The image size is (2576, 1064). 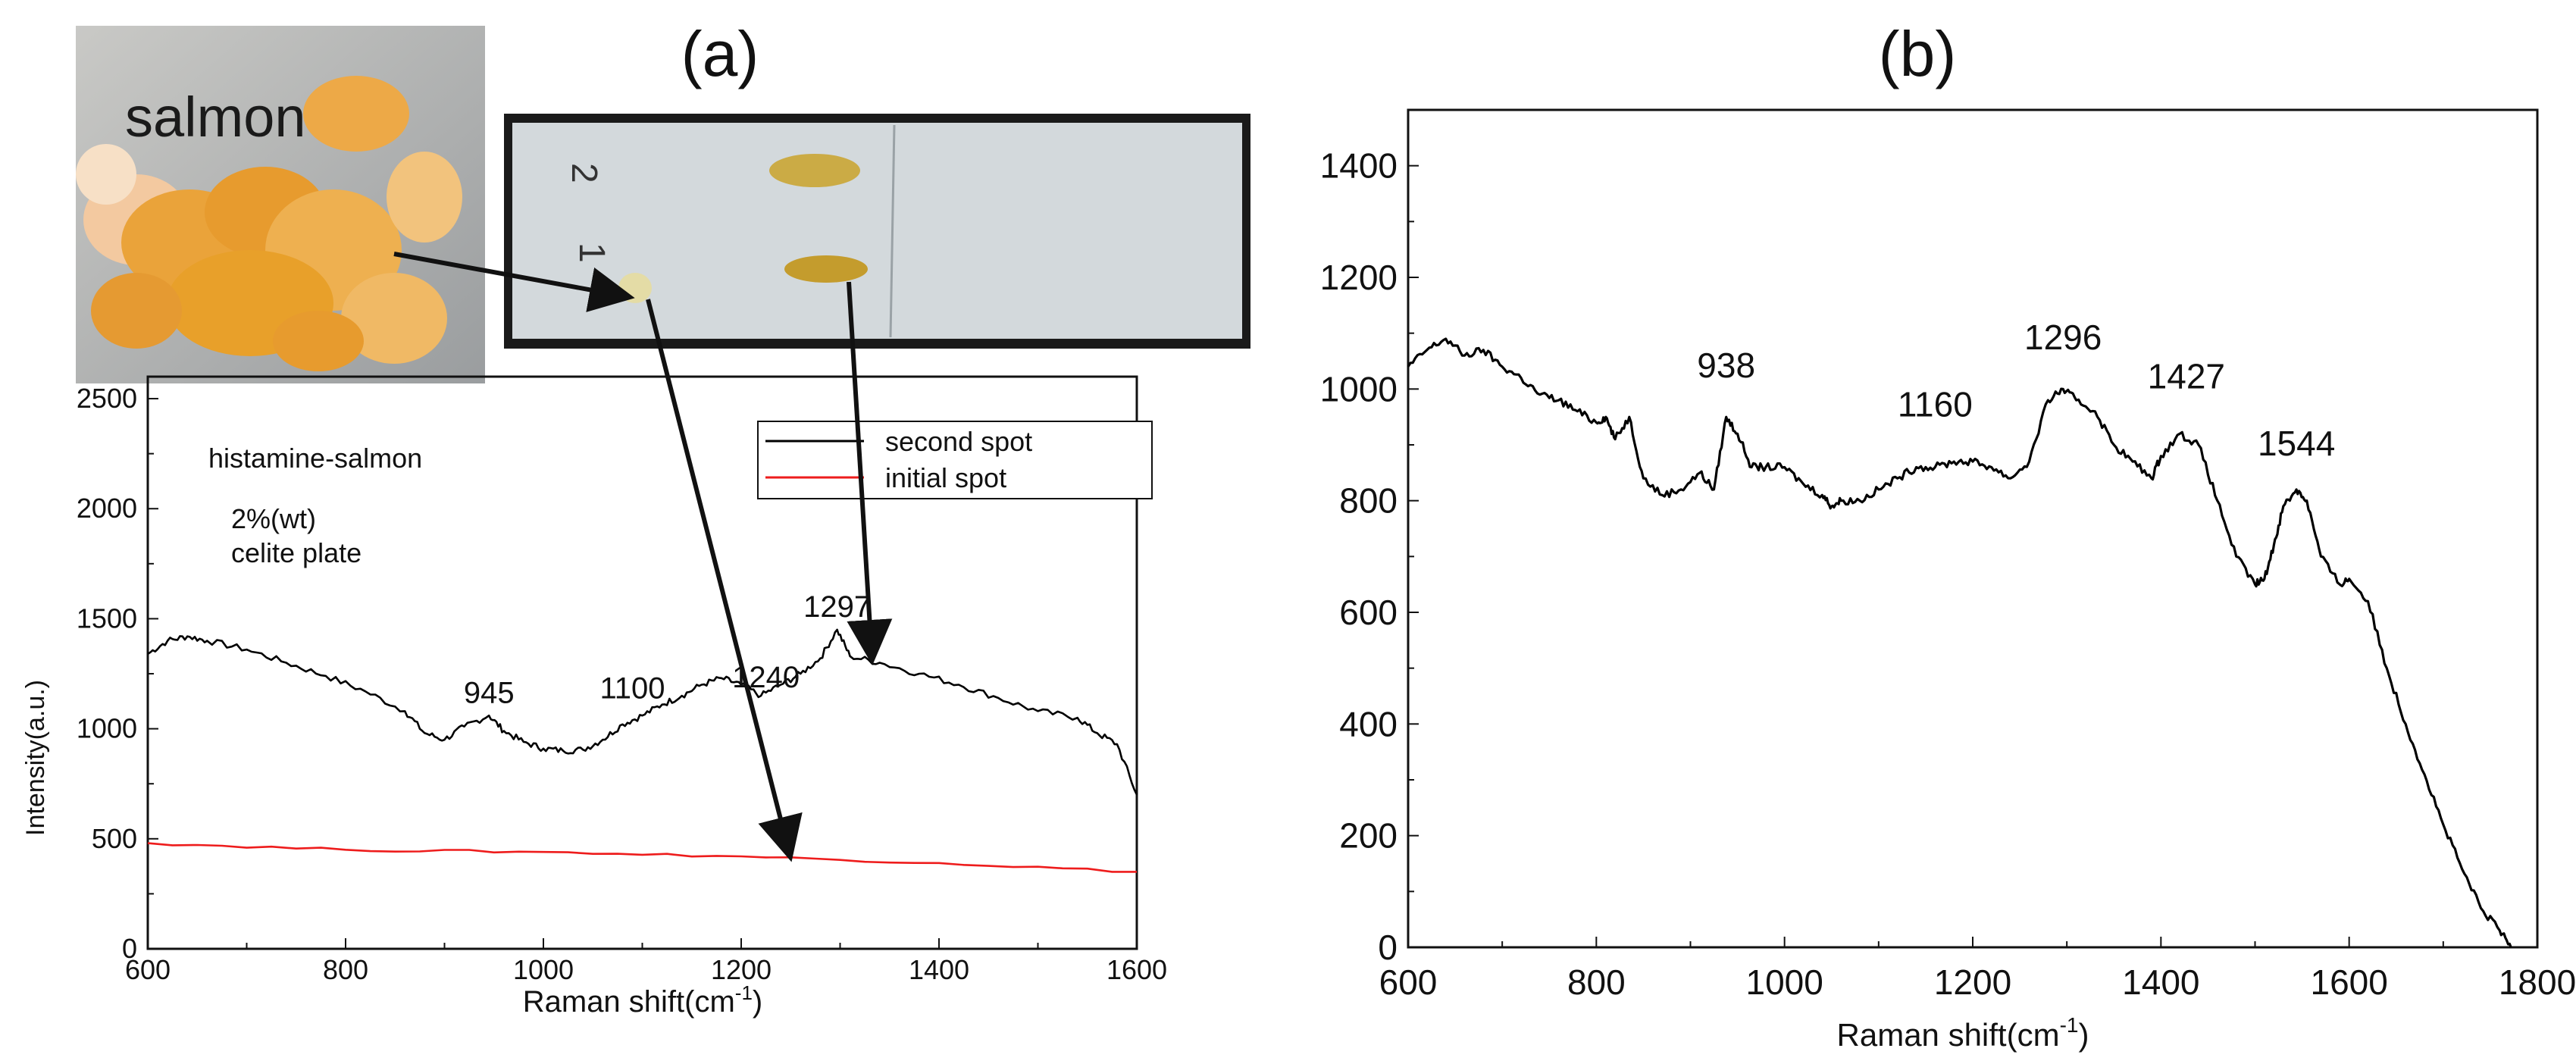 I want to click on chart-a-series, so click(x=642, y=750).